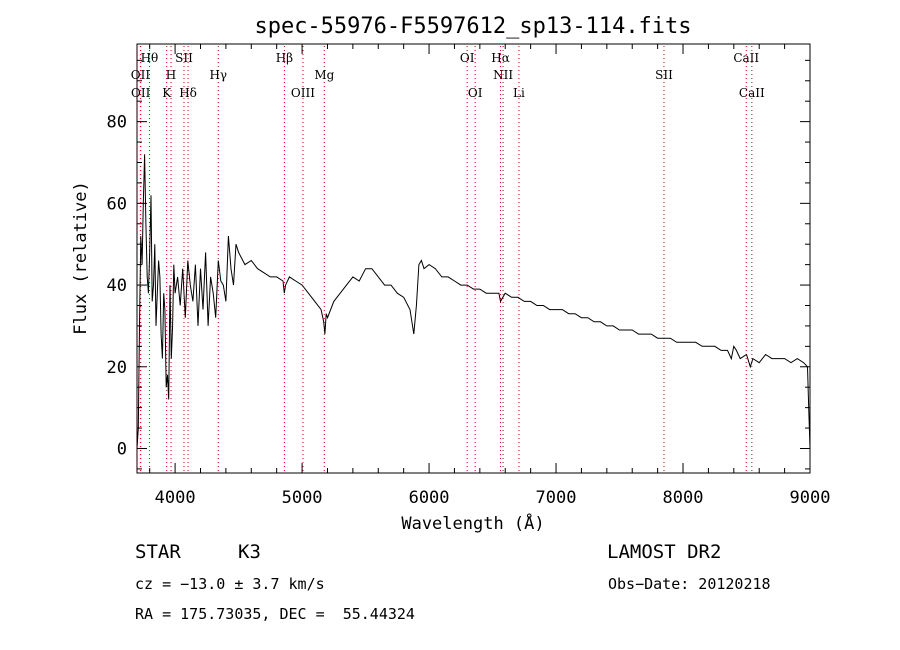 This screenshot has width=900, height=650. What do you see at coordinates (664, 552) in the screenshot?
I see `survey-name: LAMOST DR2` at bounding box center [664, 552].